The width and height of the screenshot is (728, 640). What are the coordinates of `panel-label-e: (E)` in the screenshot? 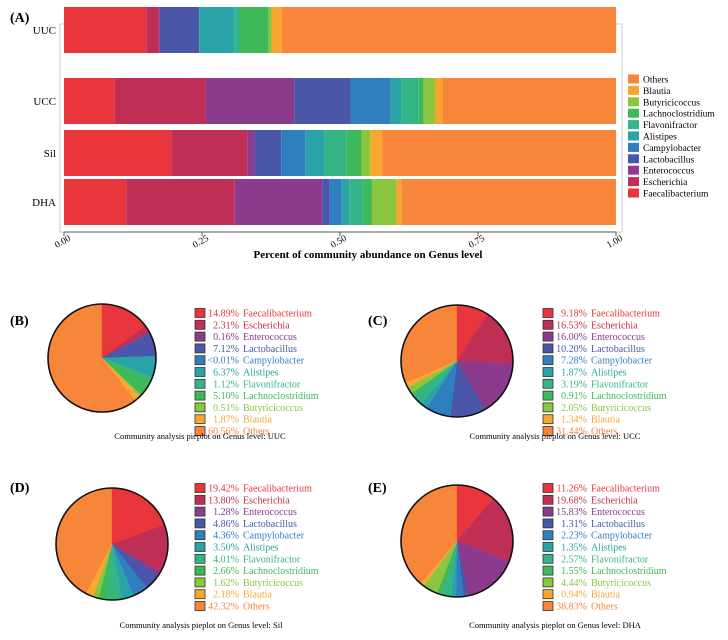 It's located at (377, 488).